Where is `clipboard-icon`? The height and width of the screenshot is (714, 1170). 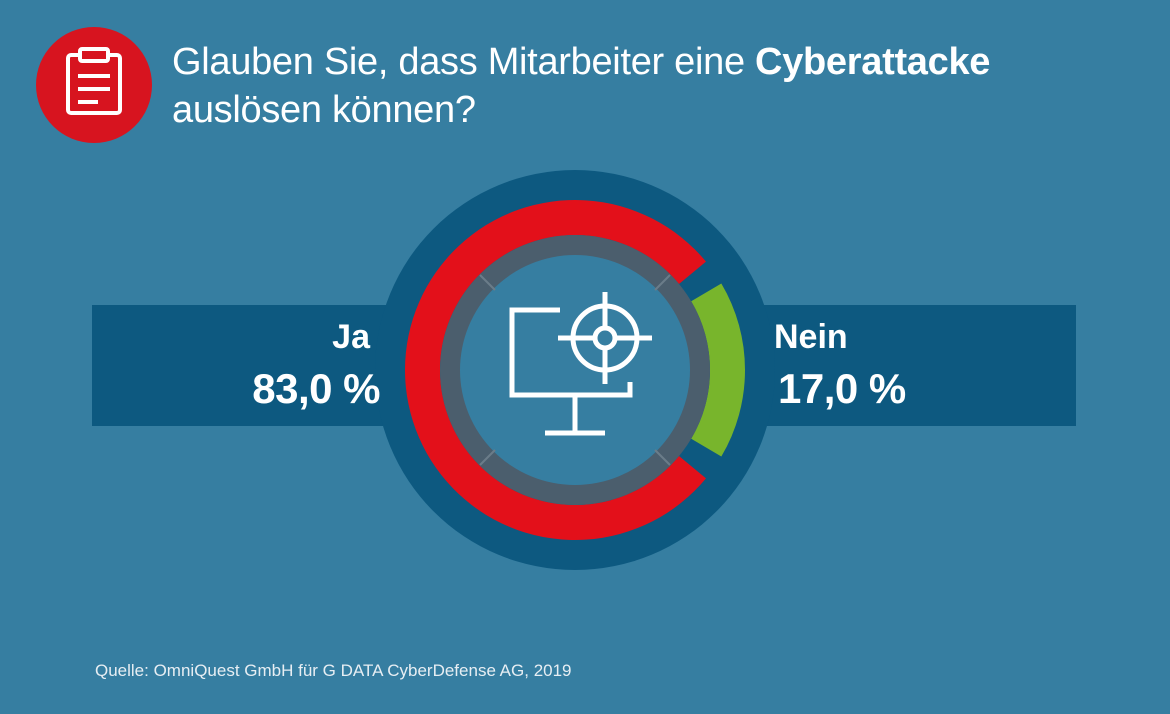
clipboard-icon is located at coordinates (94, 81).